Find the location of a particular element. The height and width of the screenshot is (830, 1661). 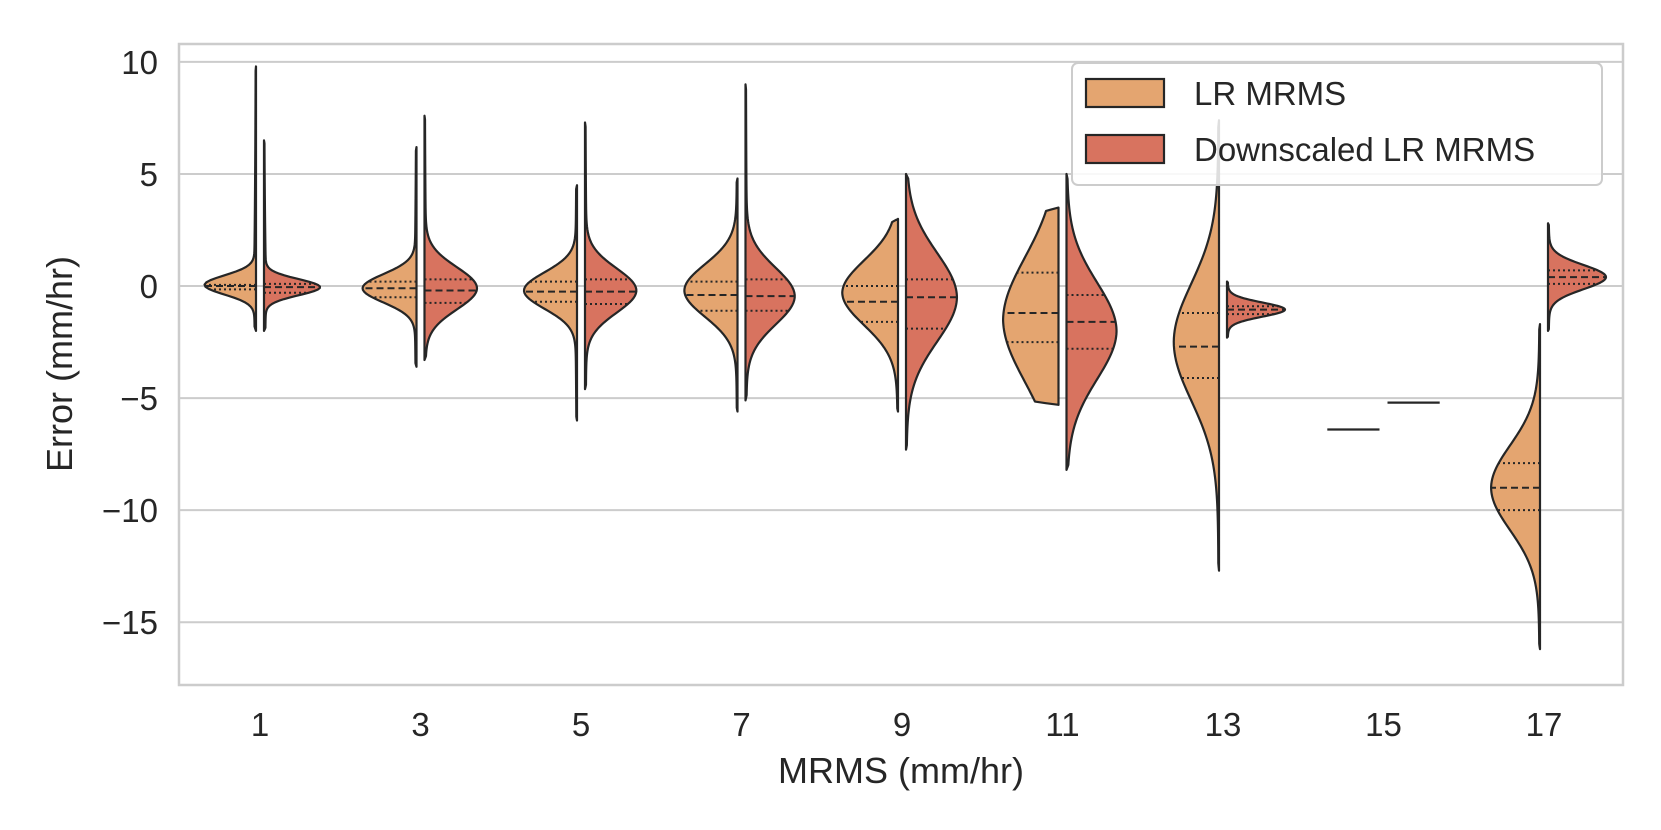

x-tick-labels: 1 3 5 7 9 11 13 15 17 is located at coordinates (907, 724).